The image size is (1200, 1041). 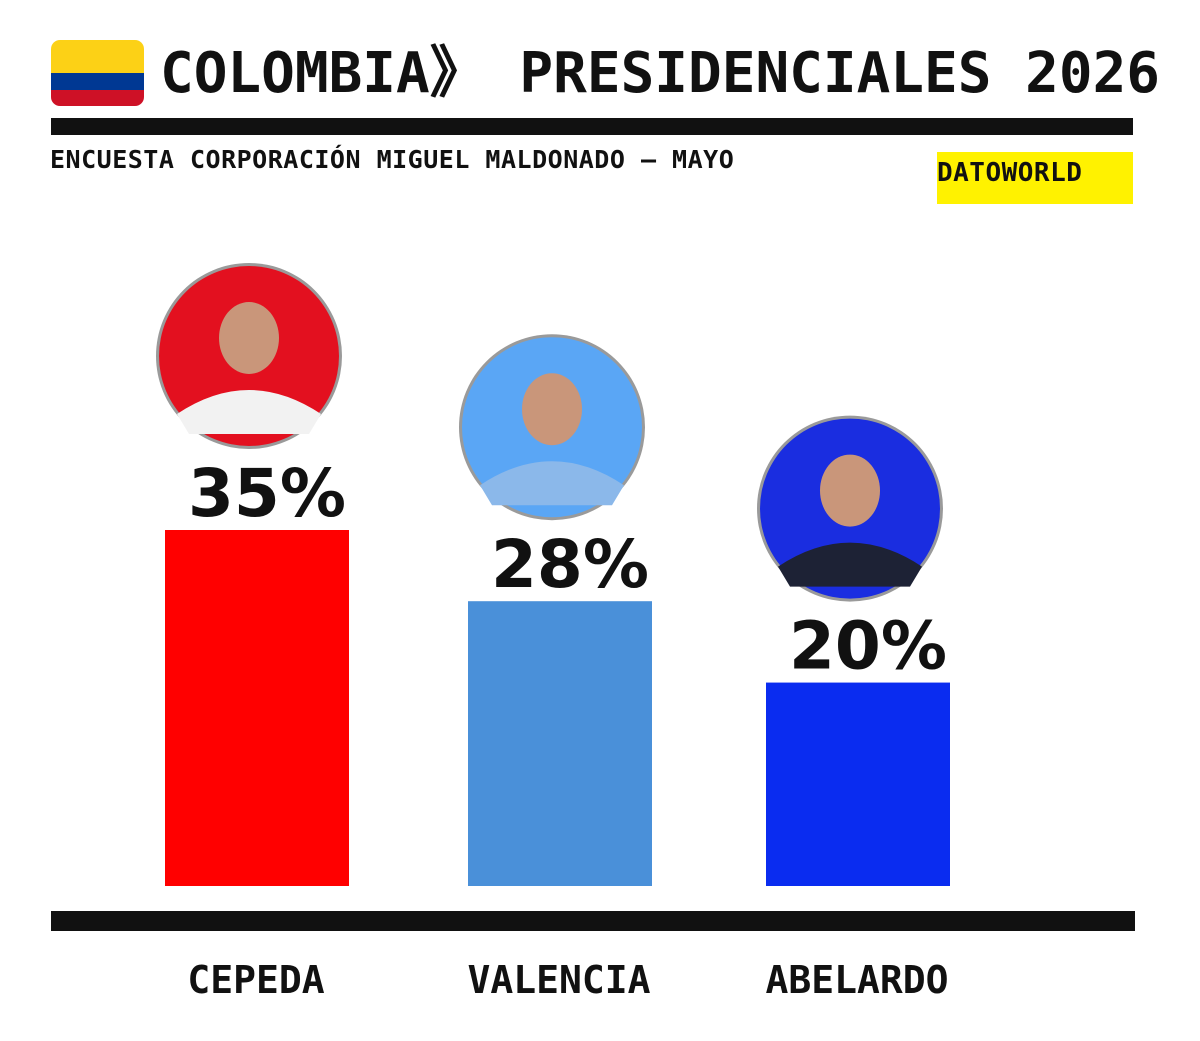 What do you see at coordinates (97, 81) in the screenshot?
I see `flag-blue-stripe` at bounding box center [97, 81].